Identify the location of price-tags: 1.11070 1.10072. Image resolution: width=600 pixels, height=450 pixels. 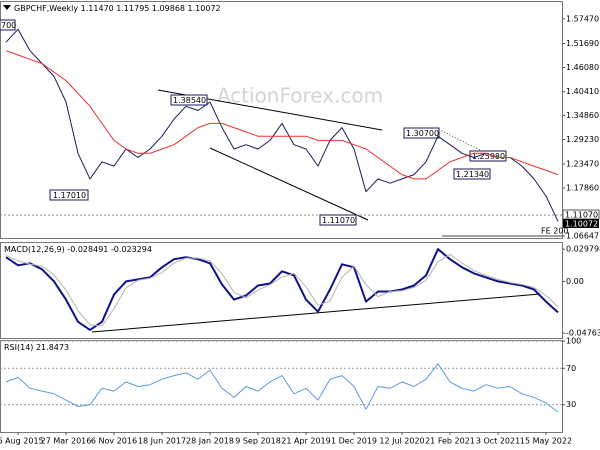
(581, 219).